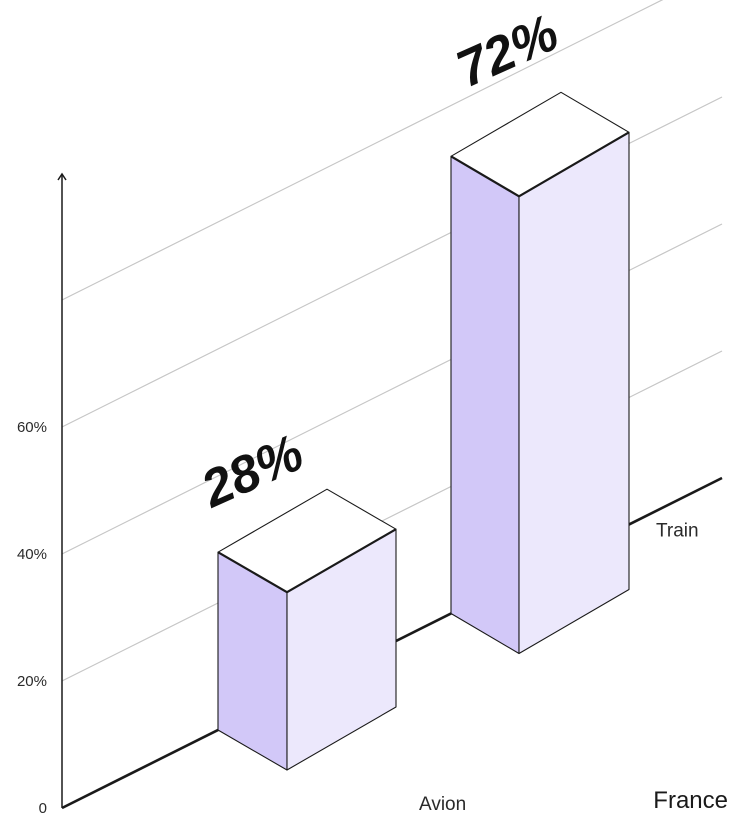 The height and width of the screenshot is (815, 729). What do you see at coordinates (485, 405) in the screenshot?
I see `bar-side-face` at bounding box center [485, 405].